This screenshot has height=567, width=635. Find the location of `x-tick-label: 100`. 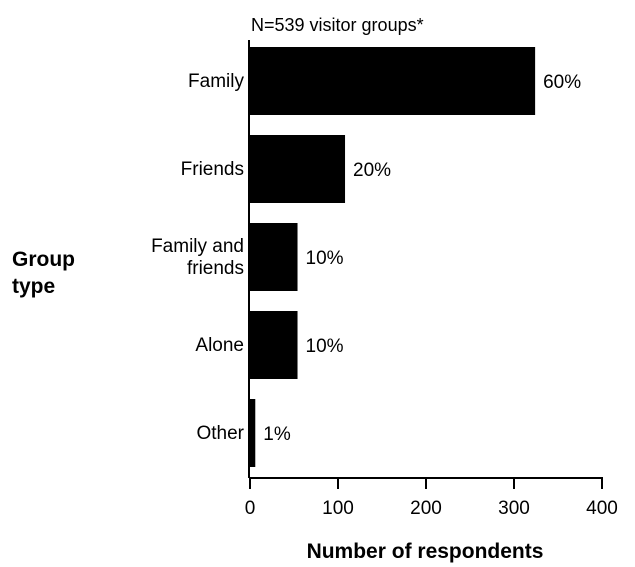

x-tick-label: 100 is located at coordinates (338, 508).